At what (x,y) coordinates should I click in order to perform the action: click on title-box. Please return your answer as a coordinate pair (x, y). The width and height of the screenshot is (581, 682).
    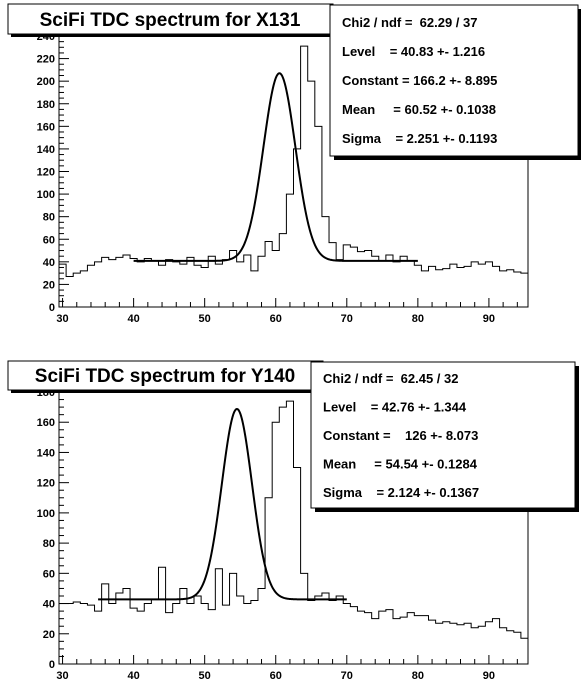
    Looking at the image, I should click on (165, 375).